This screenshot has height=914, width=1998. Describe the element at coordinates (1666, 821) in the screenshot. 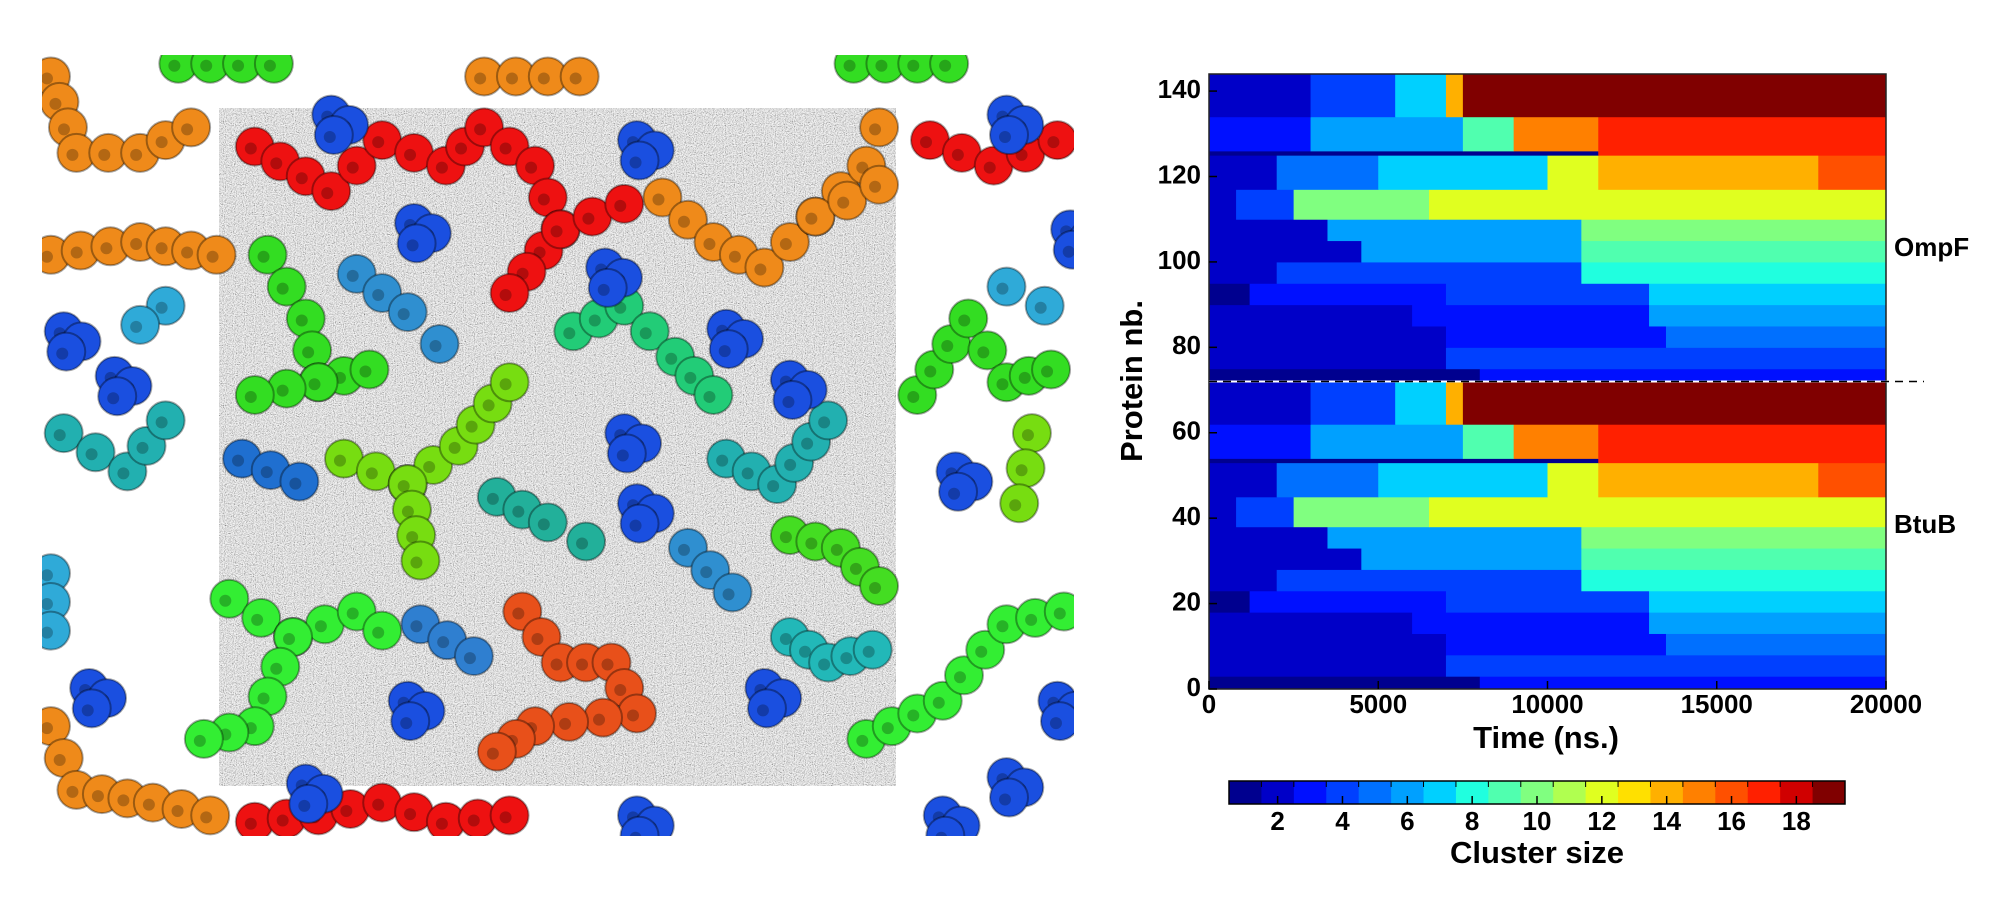

I see `colorbar-tick-label: 14` at that location.